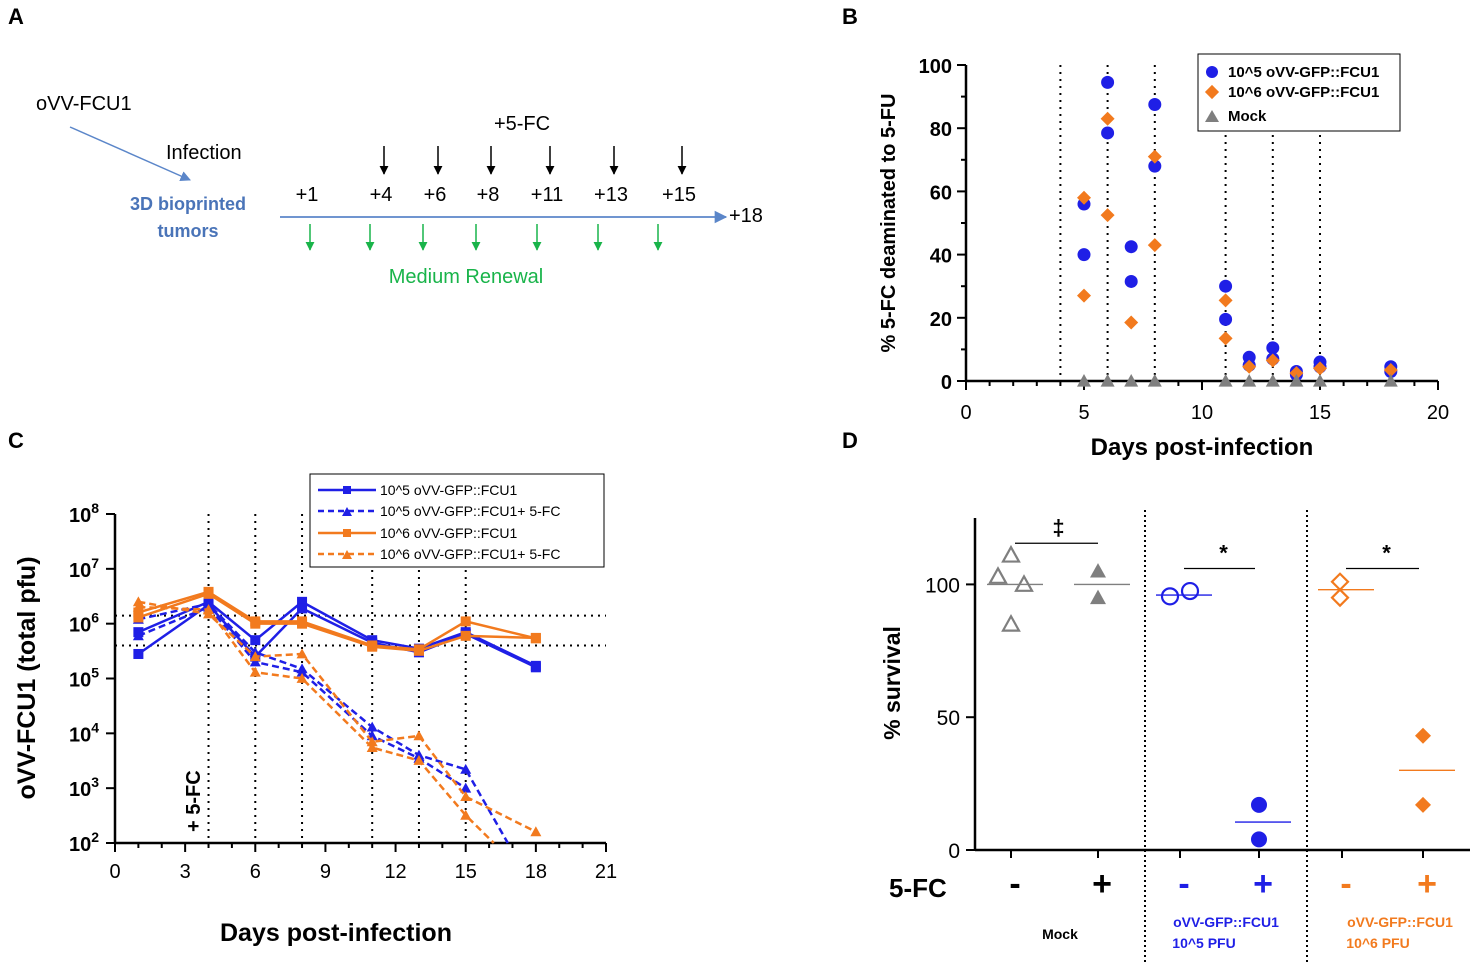 Image resolution: width=1476 pixels, height=971 pixels. Describe the element at coordinates (1320, 413) in the screenshot. I see `b-x-tick-label: 15` at that location.